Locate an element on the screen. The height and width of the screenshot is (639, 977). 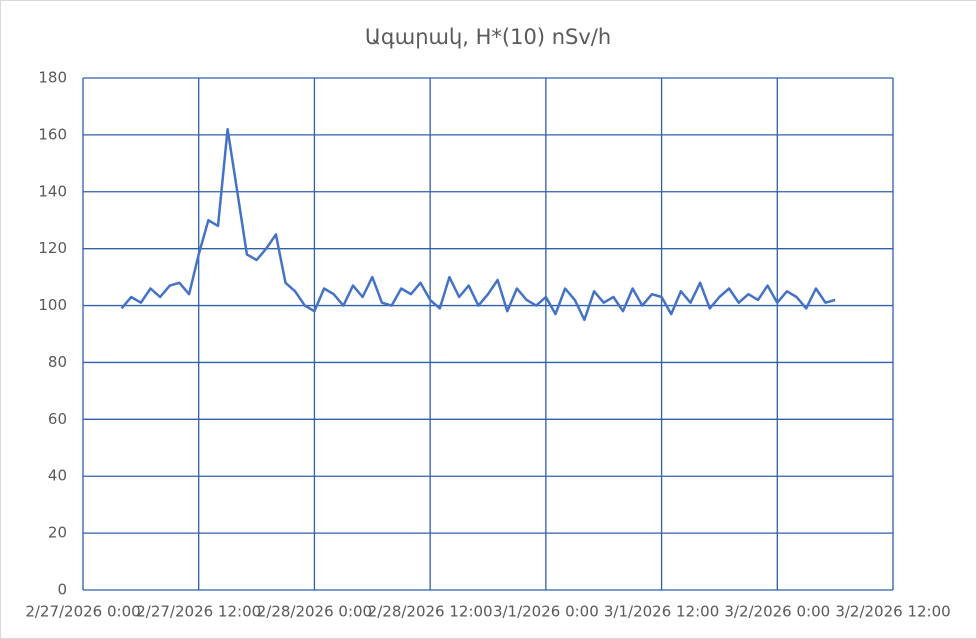
x-tick-label: 2/28/2026 12:00 is located at coordinates (430, 612).